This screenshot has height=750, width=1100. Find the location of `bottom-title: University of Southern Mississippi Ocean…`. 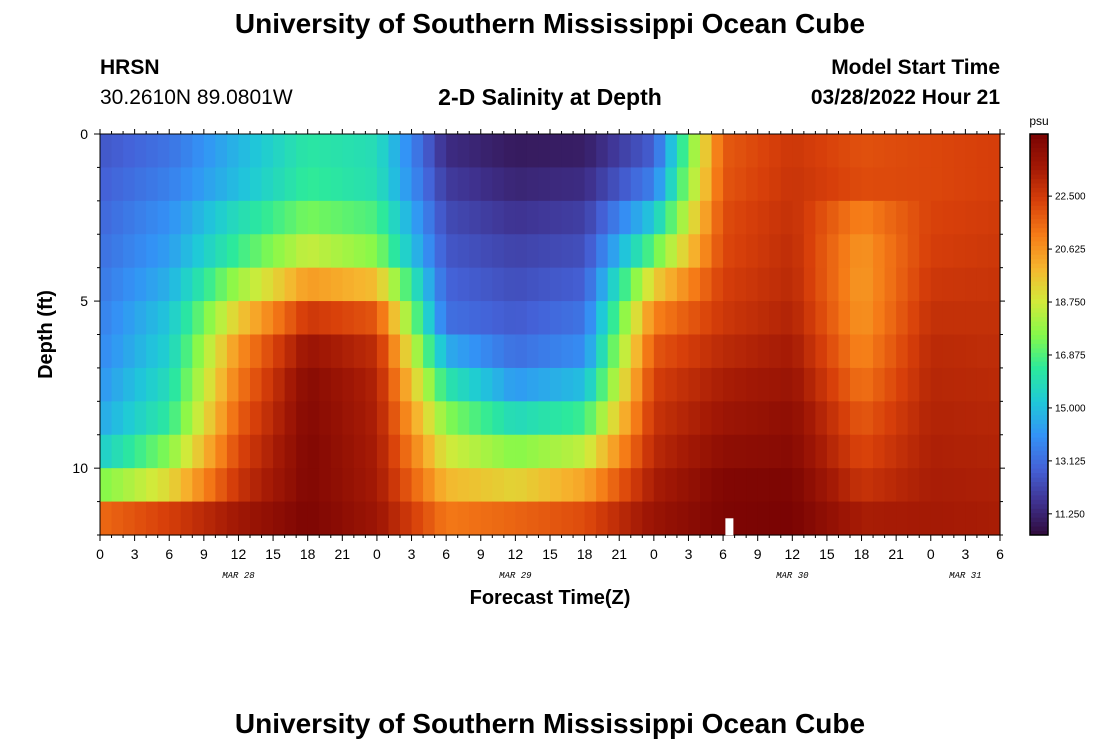

bottom-title: University of Southern Mississippi Ocean… is located at coordinates (550, 723).